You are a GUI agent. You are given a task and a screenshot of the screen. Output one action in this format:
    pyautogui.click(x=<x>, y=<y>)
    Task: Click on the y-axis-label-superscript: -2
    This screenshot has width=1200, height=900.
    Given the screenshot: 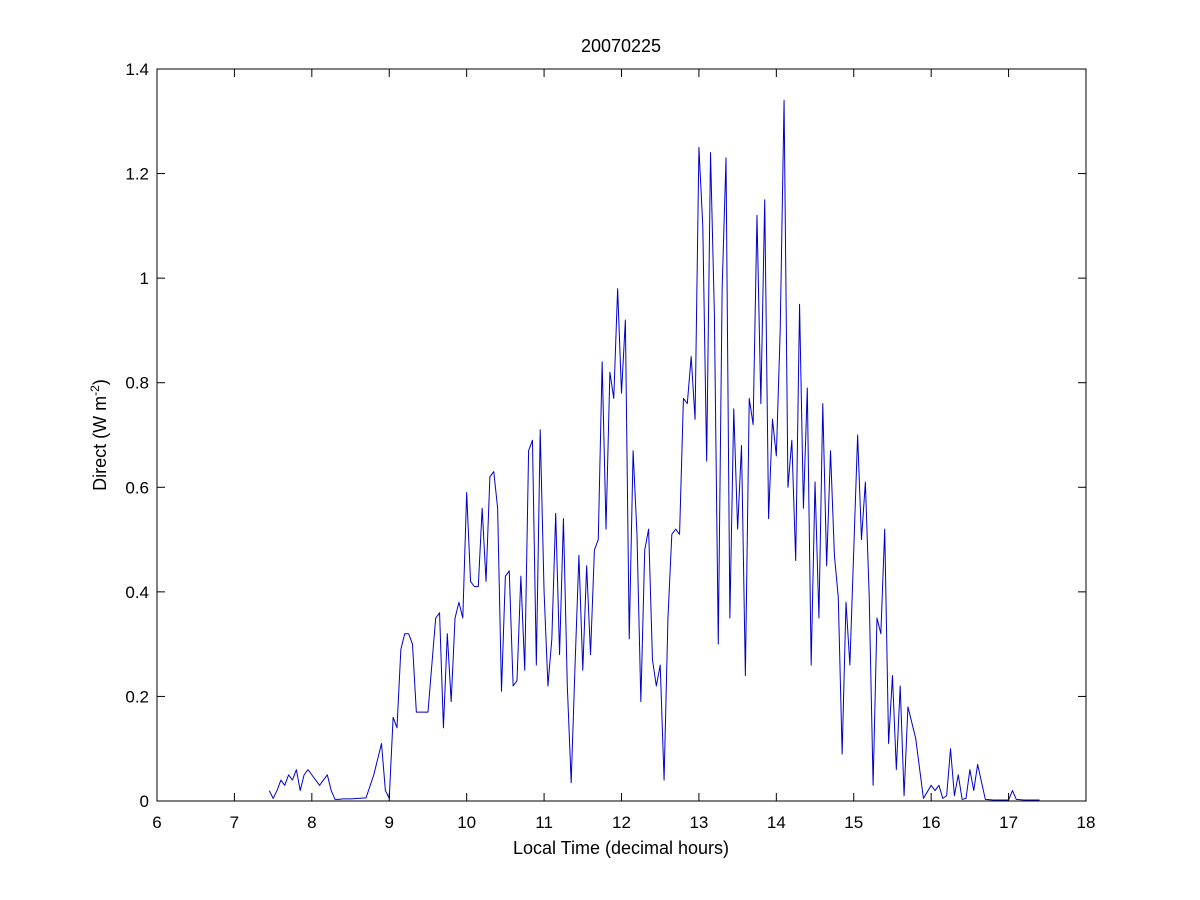 What is the action you would take?
    pyautogui.click(x=95, y=390)
    